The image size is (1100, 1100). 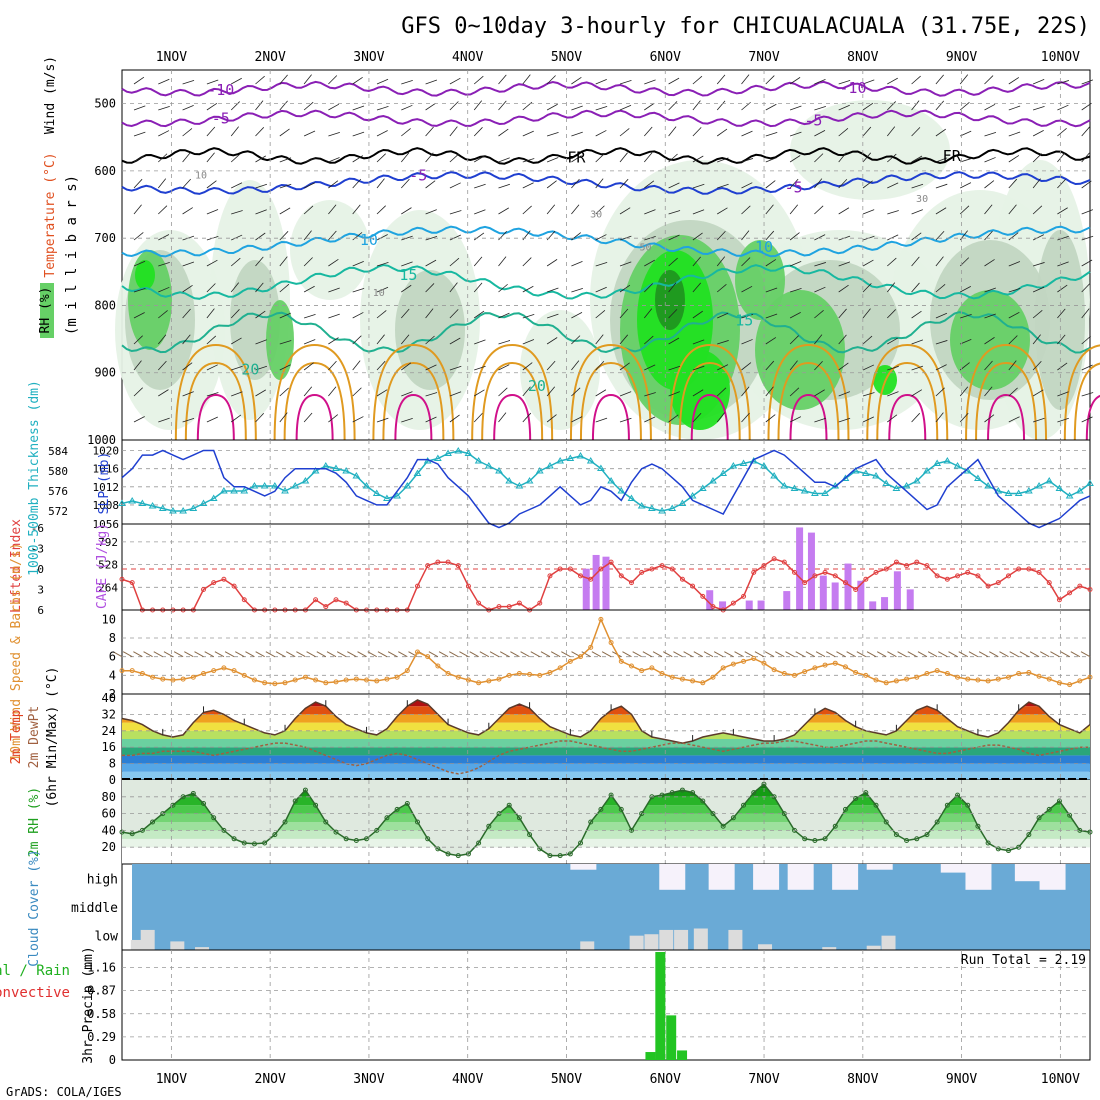 I want to click on precip-tick-label: 0.29, so click(x=101, y=1037).